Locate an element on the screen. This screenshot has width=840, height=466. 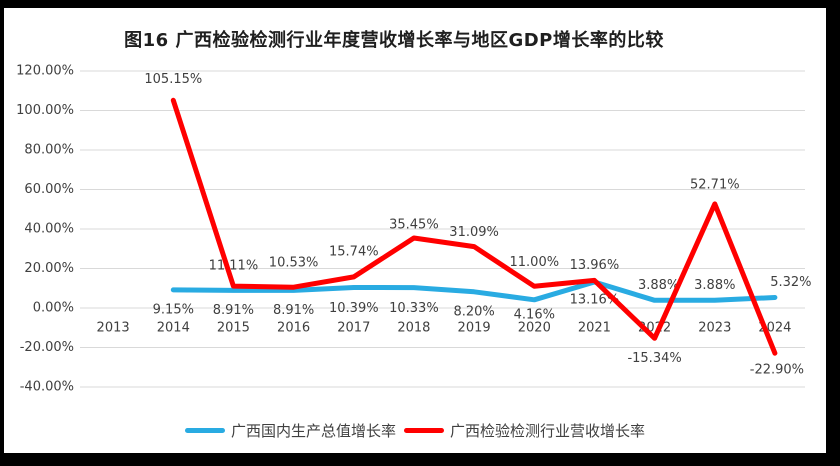
data-label: -15.34% is located at coordinates (654, 358).